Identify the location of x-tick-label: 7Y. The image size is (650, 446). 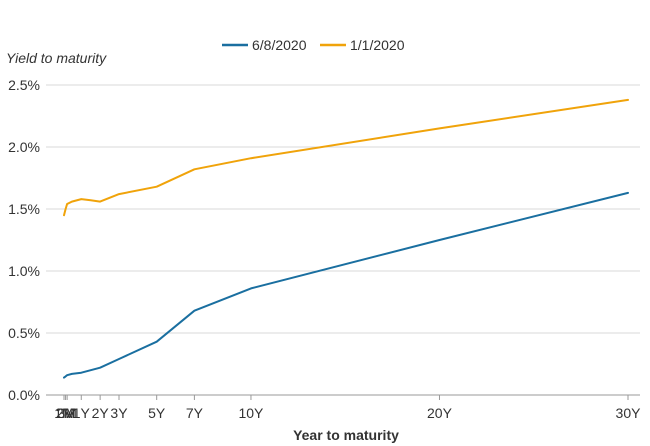
(195, 413).